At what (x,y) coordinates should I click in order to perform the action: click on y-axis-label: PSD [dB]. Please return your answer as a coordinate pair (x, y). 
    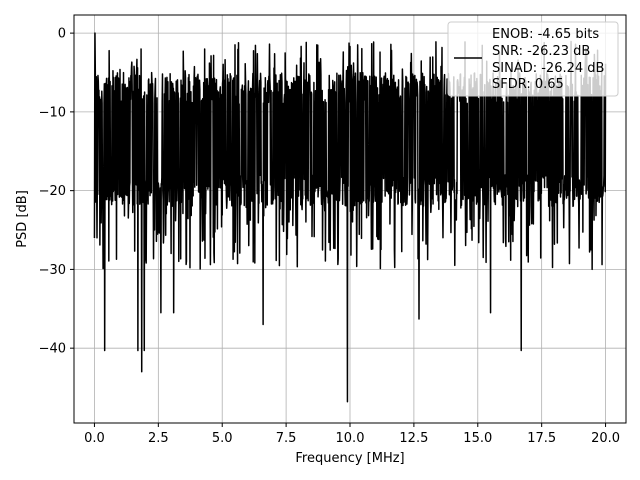
    Looking at the image, I should click on (22, 219).